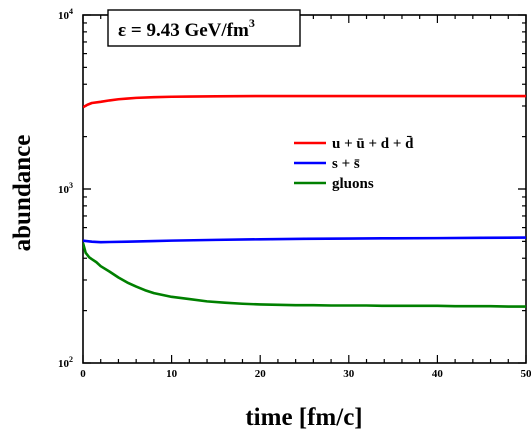 The height and width of the screenshot is (441, 531). I want to click on y-tick-labels: 10² 10³ 10⁴, so click(65, 188).